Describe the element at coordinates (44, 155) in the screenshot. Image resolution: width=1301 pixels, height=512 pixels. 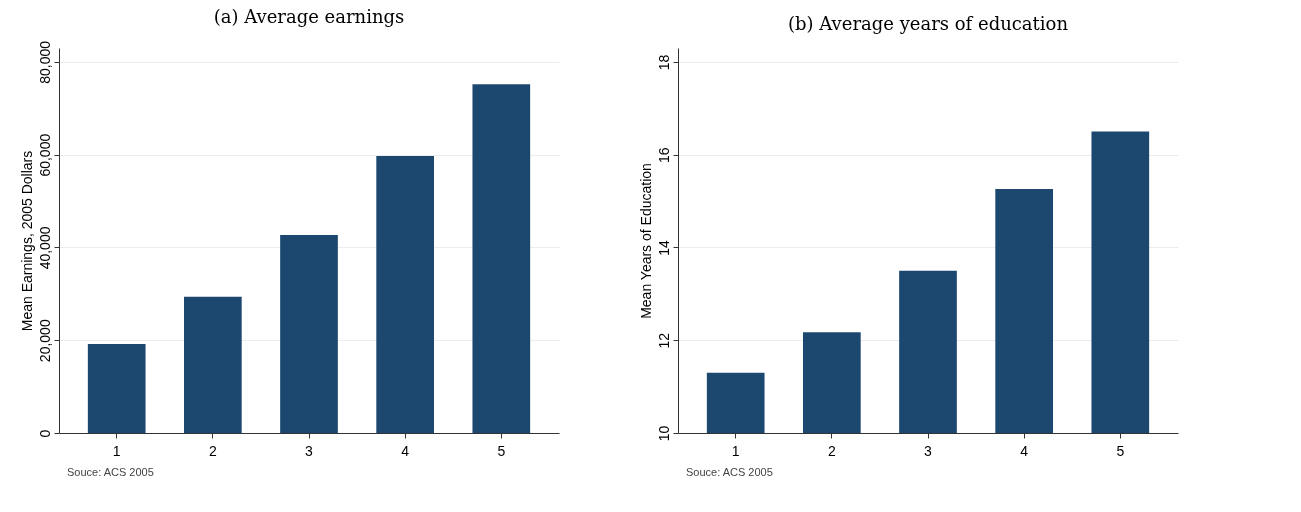
I see `y-tick-label: 60,000` at that location.